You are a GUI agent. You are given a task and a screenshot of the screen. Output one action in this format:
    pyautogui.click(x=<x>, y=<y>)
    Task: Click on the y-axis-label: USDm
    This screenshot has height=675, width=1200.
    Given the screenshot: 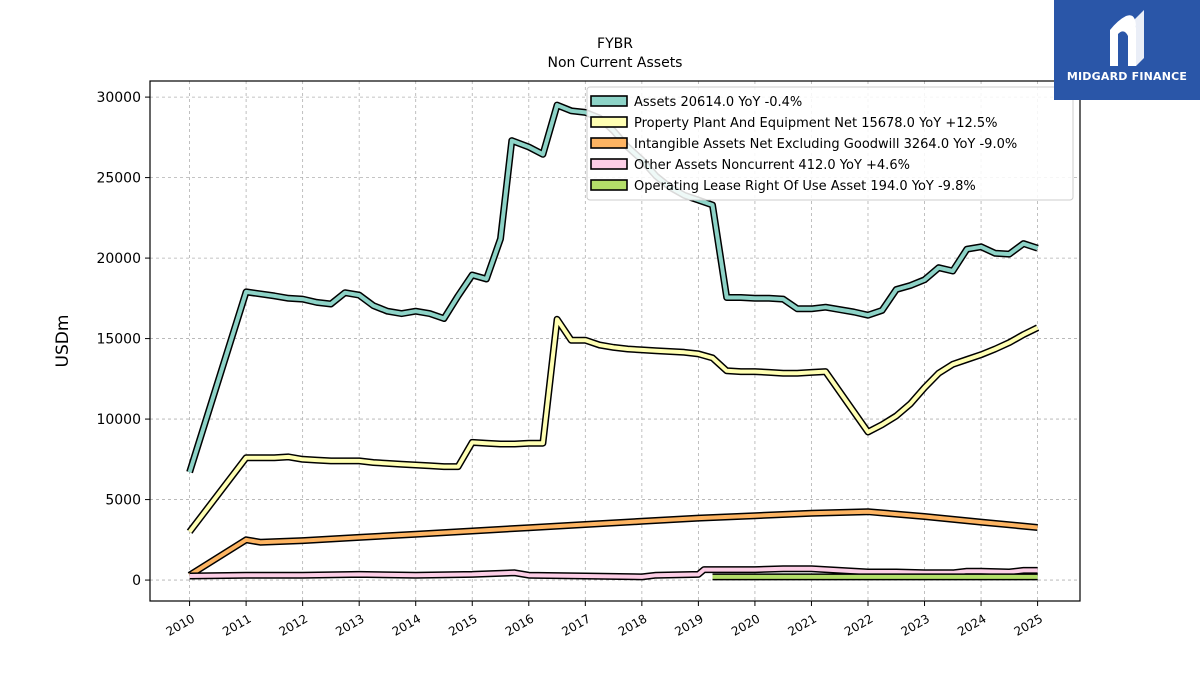 What is the action you would take?
    pyautogui.click(x=63, y=341)
    